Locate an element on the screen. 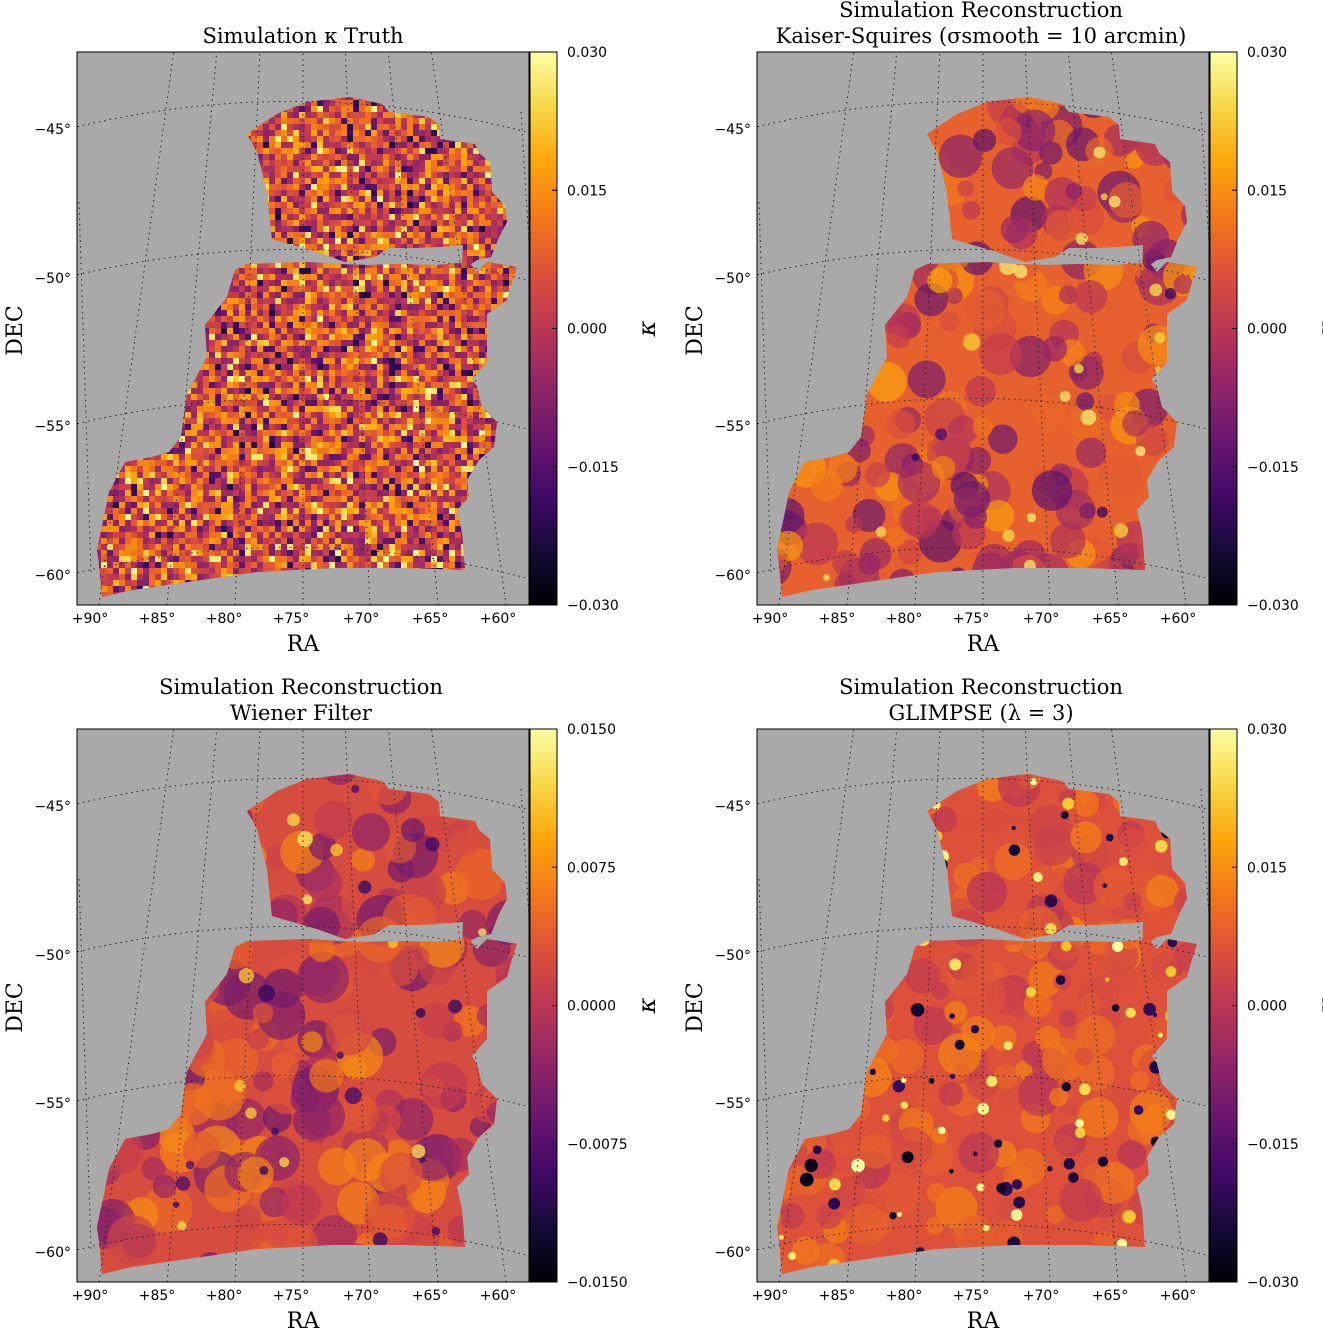 This screenshot has width=1323, height=1341. colorbar-tick-label: −0.0075 is located at coordinates (597, 1145).